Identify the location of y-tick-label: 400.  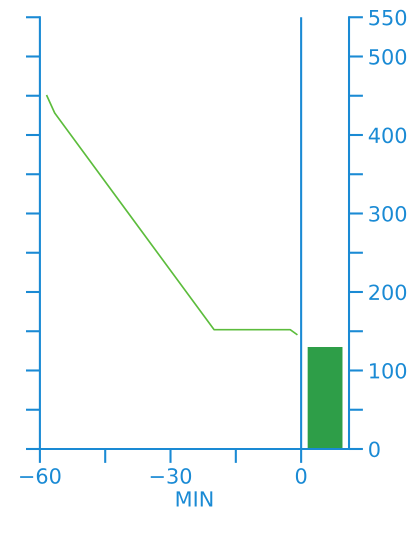
(387, 135).